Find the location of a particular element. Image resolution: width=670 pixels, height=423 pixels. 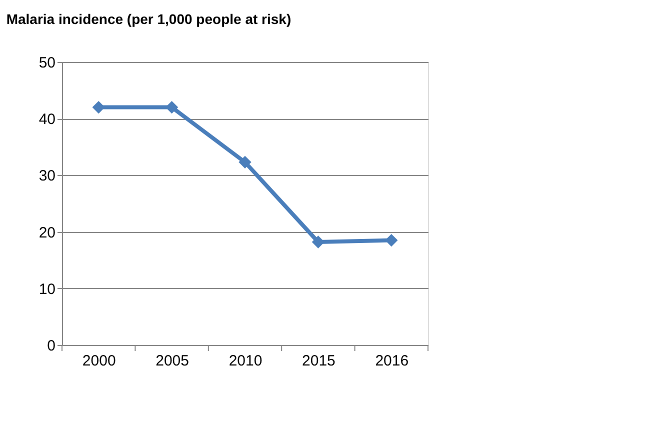

x-tick-label: 2015 is located at coordinates (319, 361).